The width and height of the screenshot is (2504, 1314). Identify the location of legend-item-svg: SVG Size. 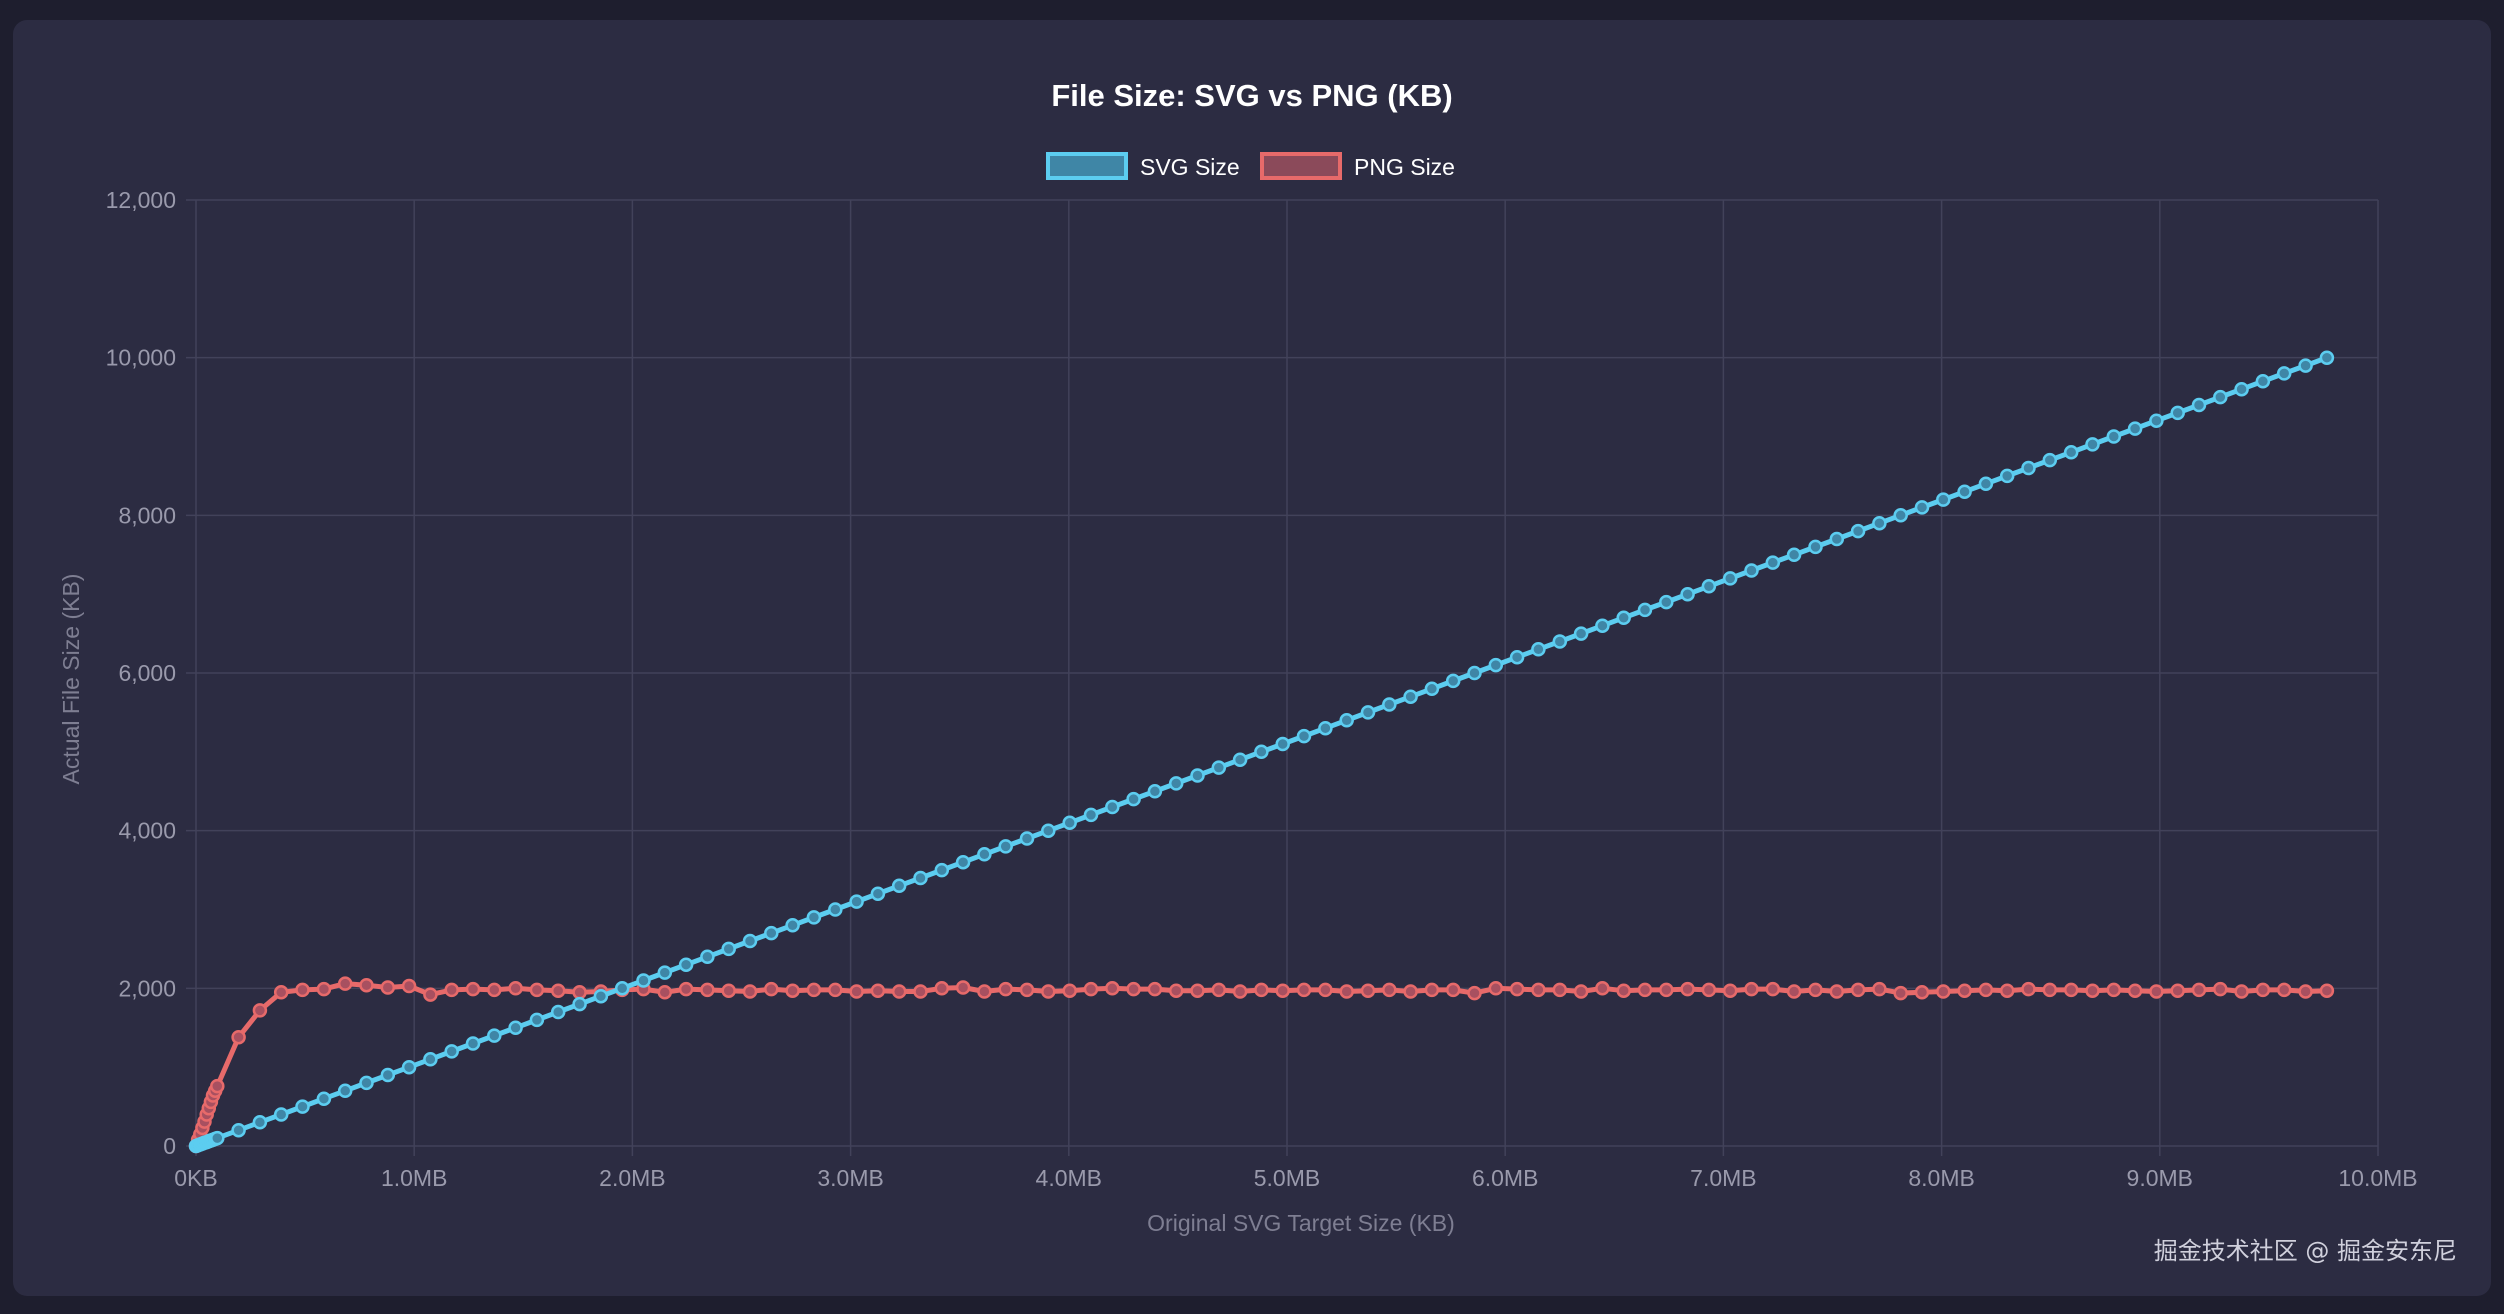
(1143, 166).